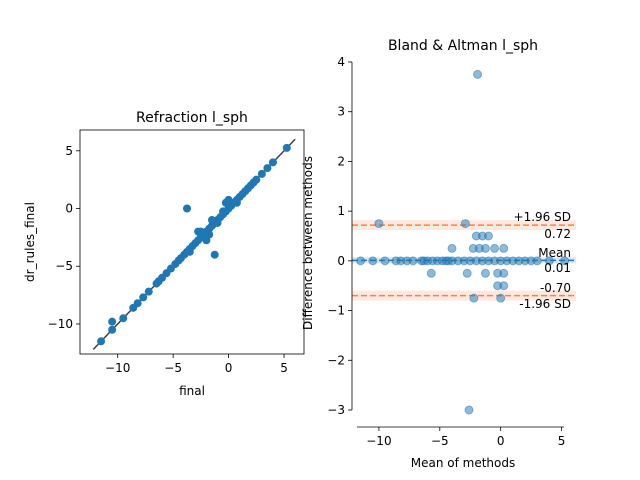 The height and width of the screenshot is (480, 640). What do you see at coordinates (196, 364) in the screenshot?
I see `scatter-x-ticks: −10 −5 0 5` at bounding box center [196, 364].